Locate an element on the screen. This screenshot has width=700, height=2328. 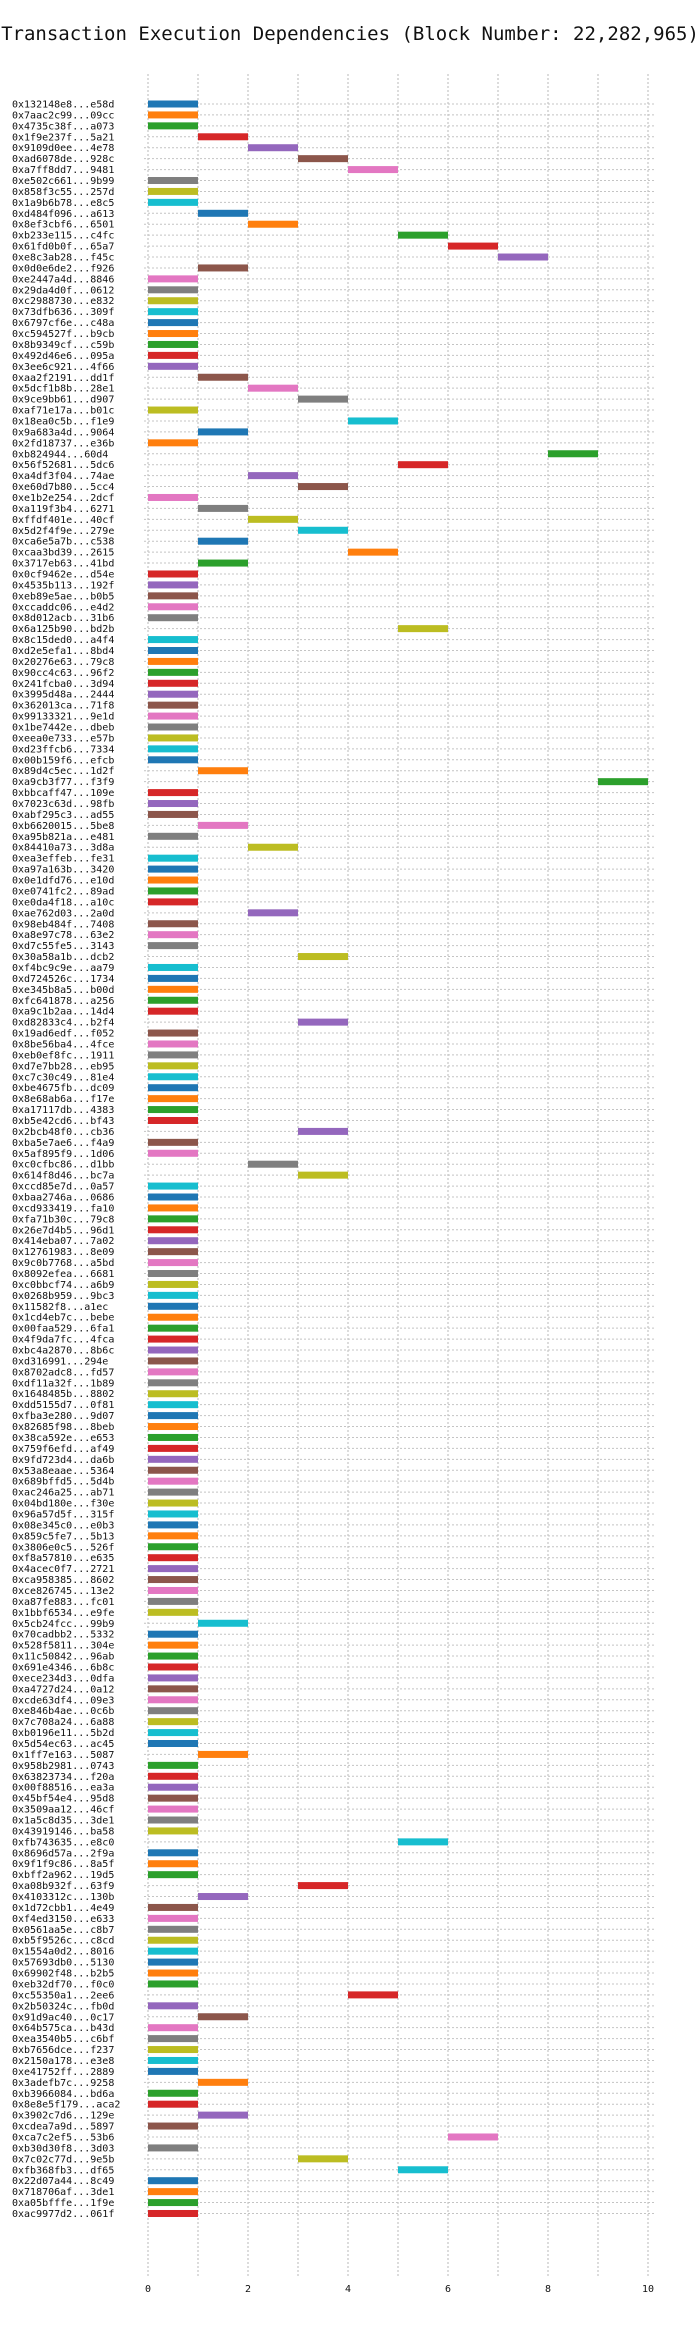
y-tick-label: 0x0561aa5e...c8b7 is located at coordinates (63, 1930).